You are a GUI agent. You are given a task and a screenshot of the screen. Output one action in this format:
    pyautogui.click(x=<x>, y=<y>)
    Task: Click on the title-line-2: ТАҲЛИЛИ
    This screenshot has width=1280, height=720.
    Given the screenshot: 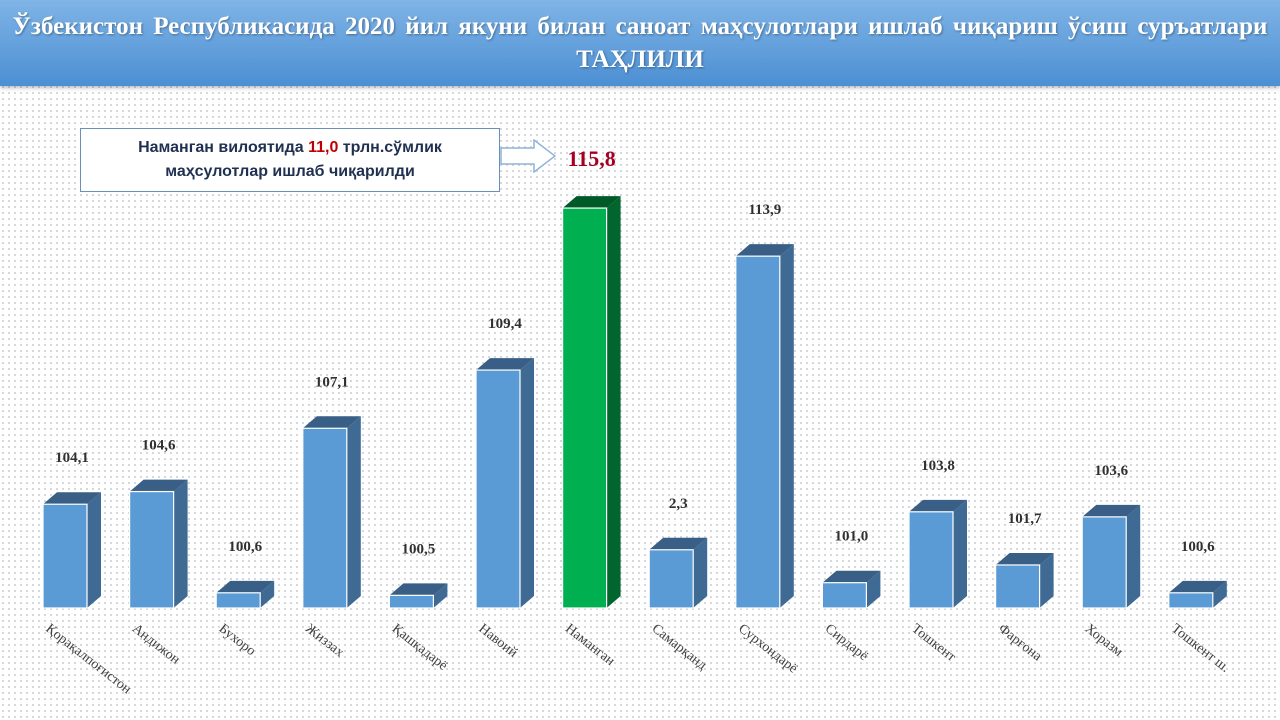 What is the action you would take?
    pyautogui.click(x=640, y=59)
    